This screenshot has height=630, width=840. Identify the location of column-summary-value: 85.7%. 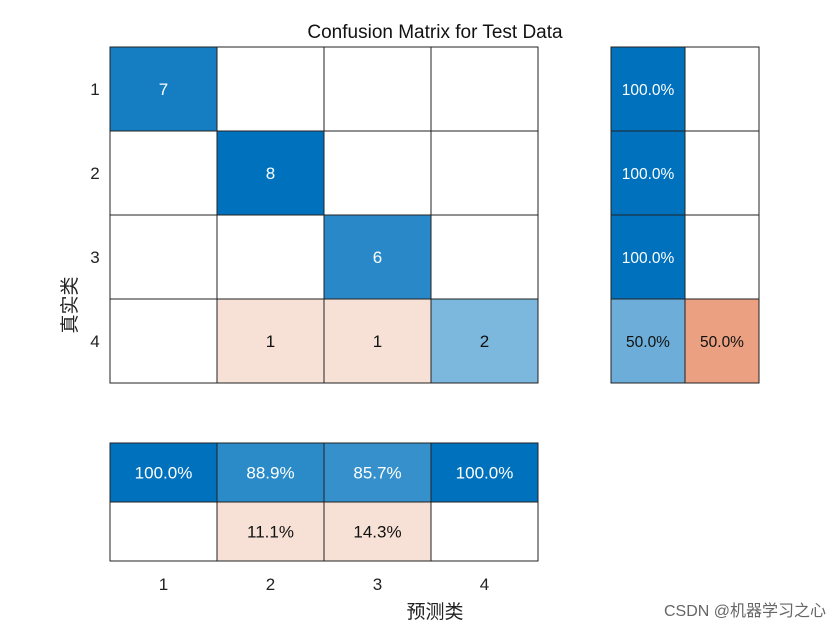
(377, 473).